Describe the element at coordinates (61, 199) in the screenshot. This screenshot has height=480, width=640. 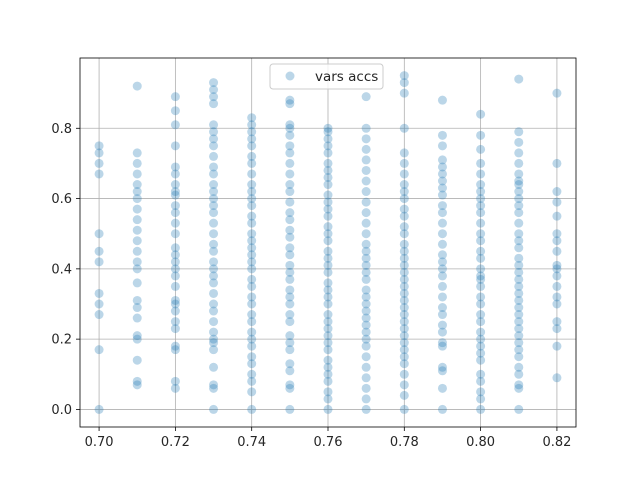
I see `y-tick-label: 0.6` at that location.